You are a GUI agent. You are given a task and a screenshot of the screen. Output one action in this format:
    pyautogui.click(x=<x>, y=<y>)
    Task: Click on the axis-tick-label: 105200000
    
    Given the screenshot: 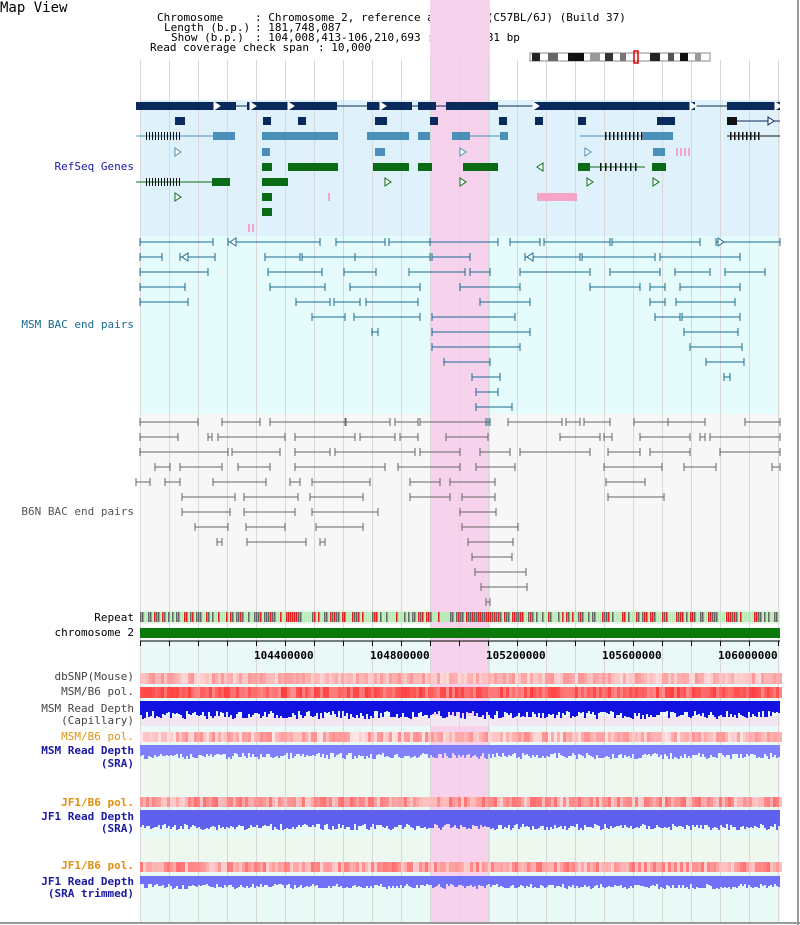 What is the action you would take?
    pyautogui.click(x=516, y=655)
    